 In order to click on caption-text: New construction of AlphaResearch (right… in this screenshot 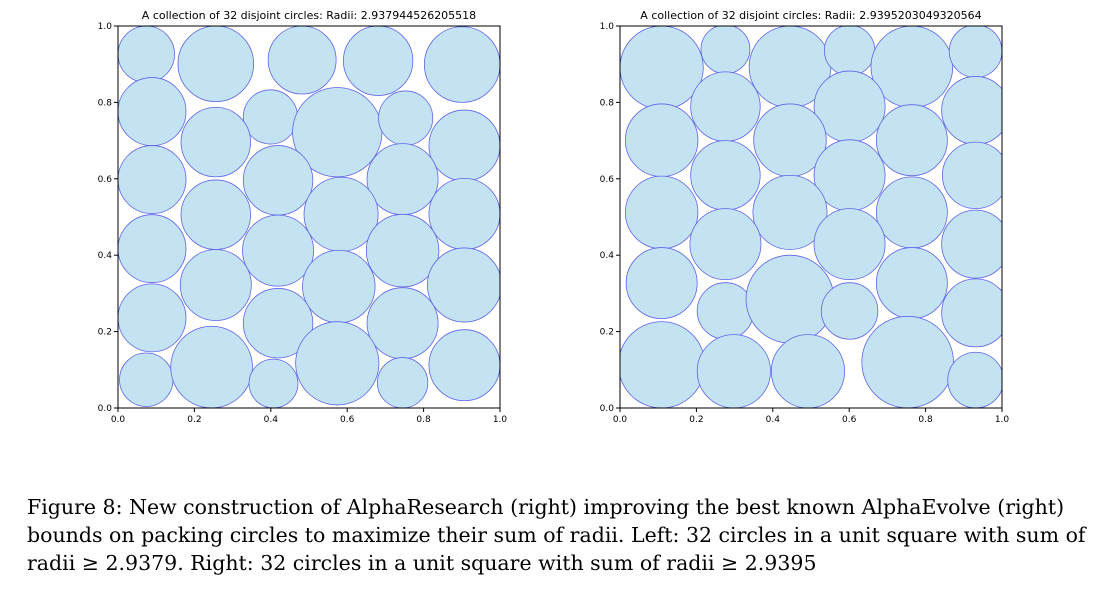, I will do `click(556, 535)`.